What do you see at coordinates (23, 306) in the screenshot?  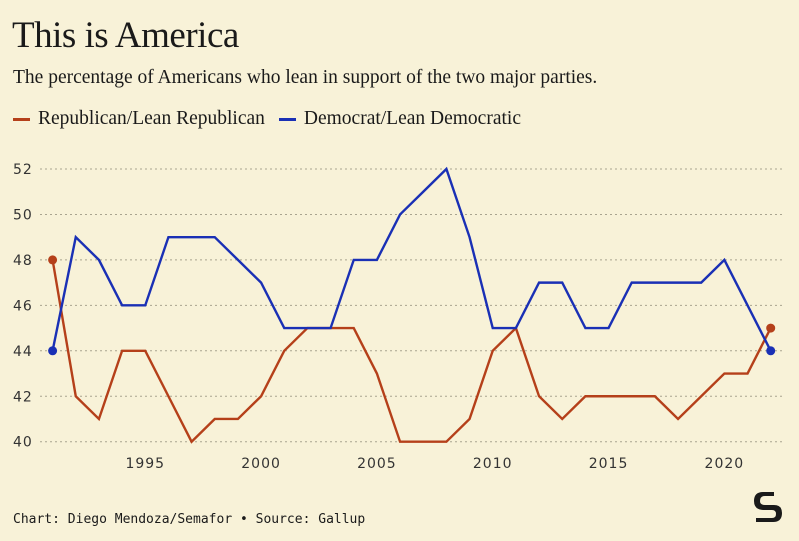 I see `y-tick-label: 46` at bounding box center [23, 306].